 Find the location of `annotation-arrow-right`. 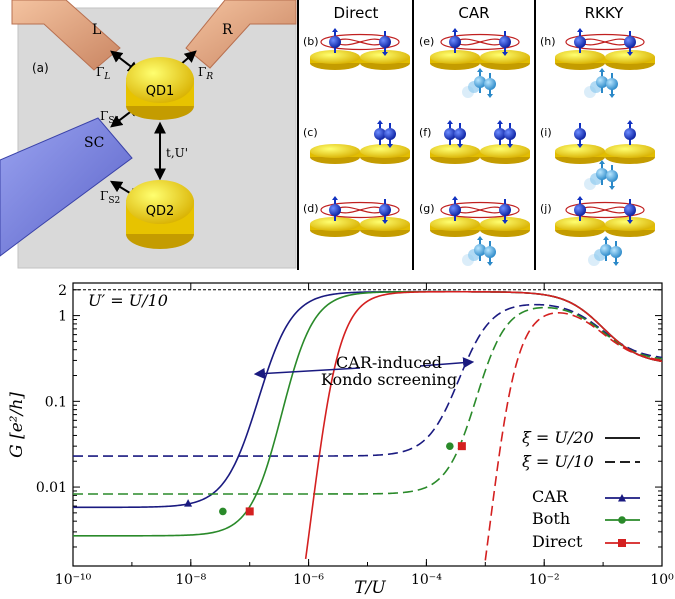

annotation-arrow-right is located at coordinates (447, 363).